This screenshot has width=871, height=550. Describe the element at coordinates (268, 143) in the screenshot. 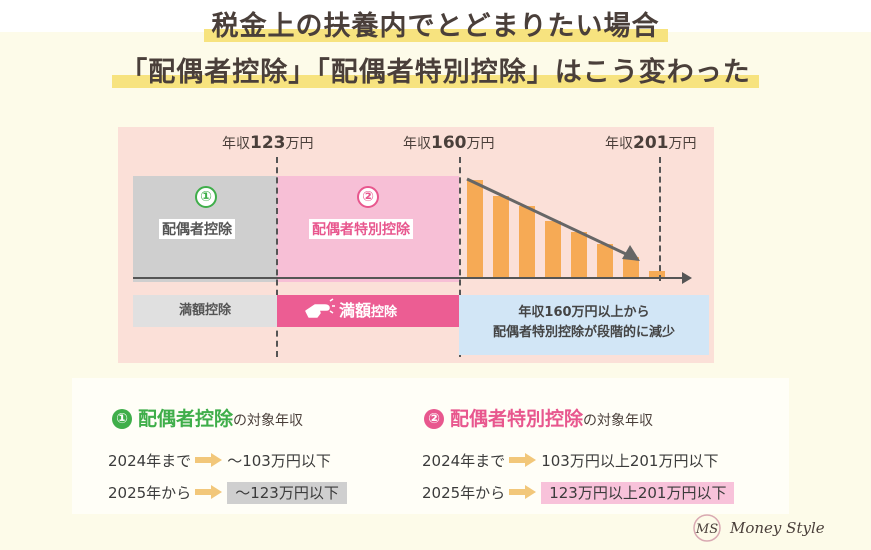

I see `x-label-123: 年収123万円` at that location.